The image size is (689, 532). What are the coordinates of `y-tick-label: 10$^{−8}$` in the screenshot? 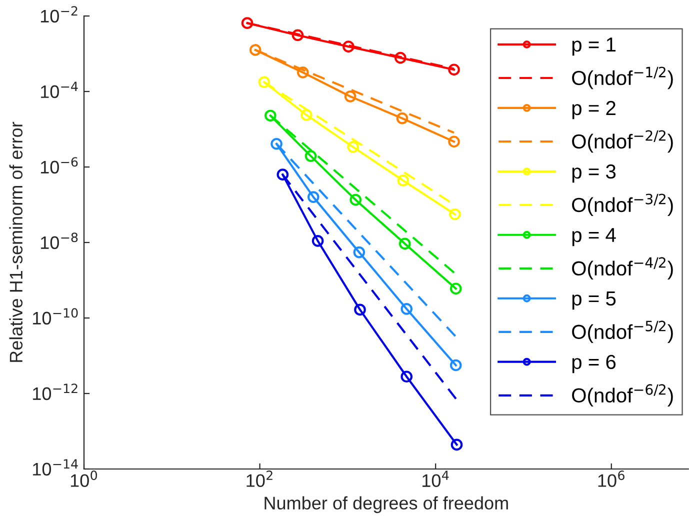 It's located at (59, 241).